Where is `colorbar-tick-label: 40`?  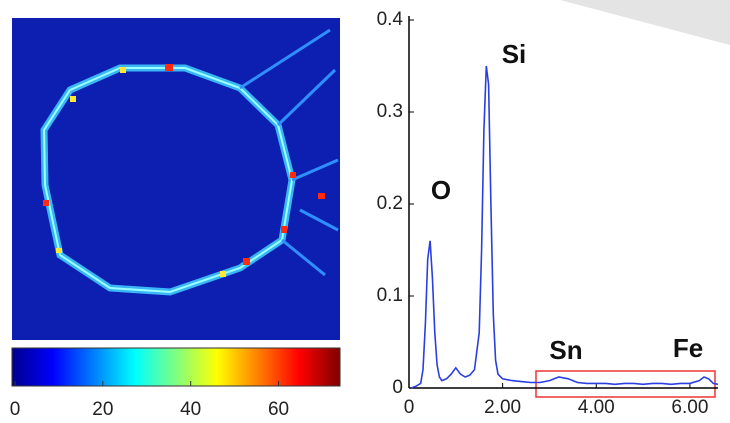
colorbar-tick-label: 40 is located at coordinates (190, 409).